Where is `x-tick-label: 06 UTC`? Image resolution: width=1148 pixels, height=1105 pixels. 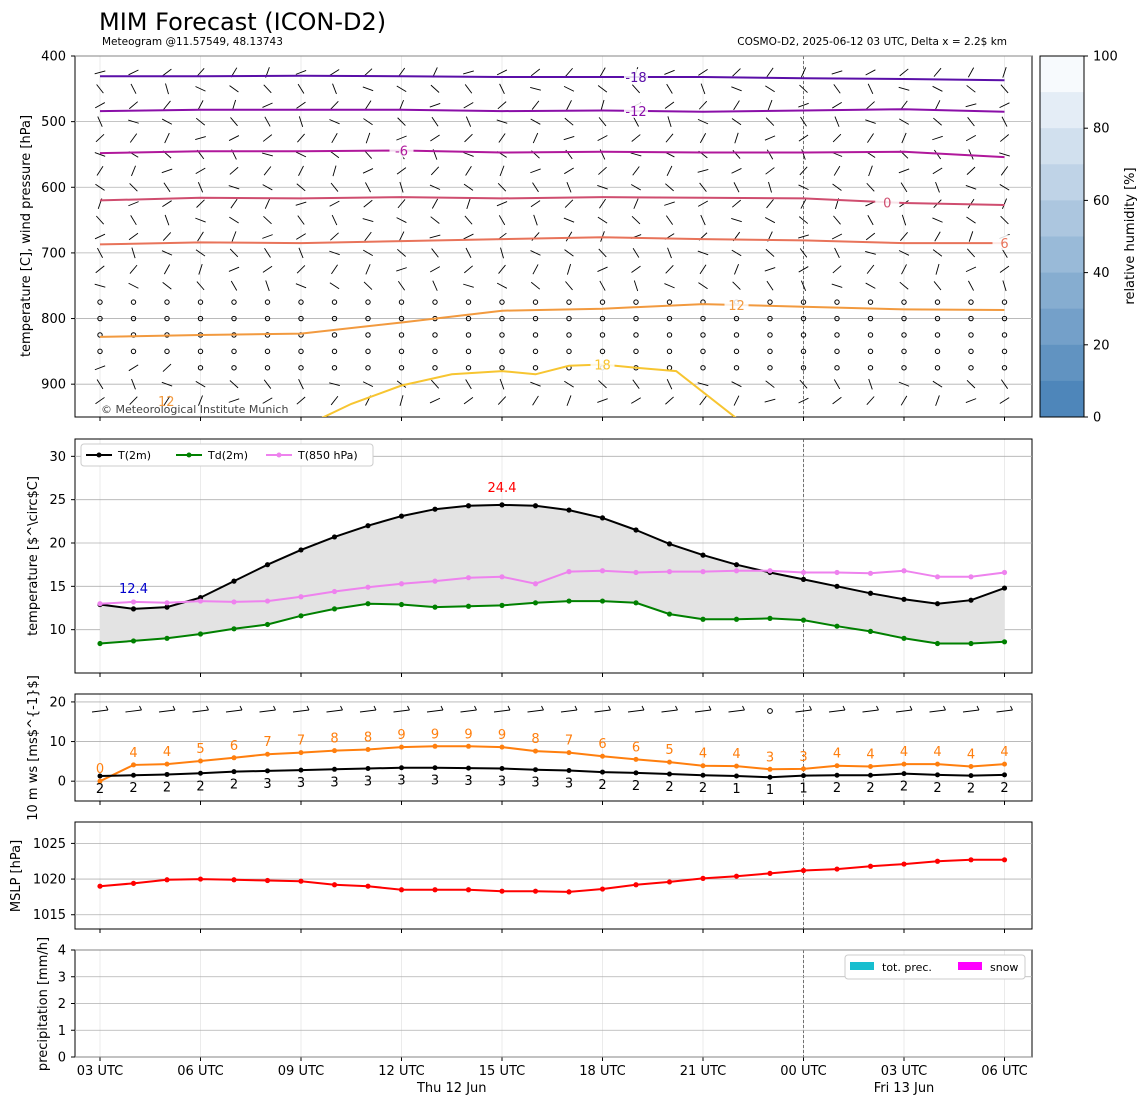
x-tick-label: 06 UTC is located at coordinates (200, 1071).